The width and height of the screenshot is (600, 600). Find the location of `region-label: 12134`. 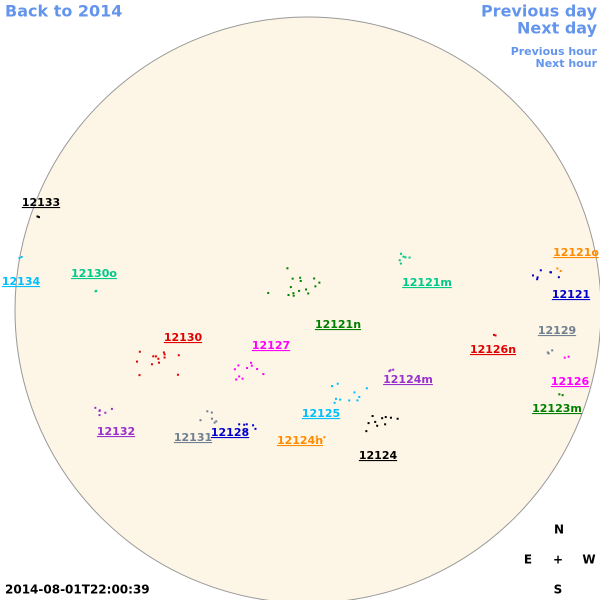

region-label: 12134 is located at coordinates (21, 281).